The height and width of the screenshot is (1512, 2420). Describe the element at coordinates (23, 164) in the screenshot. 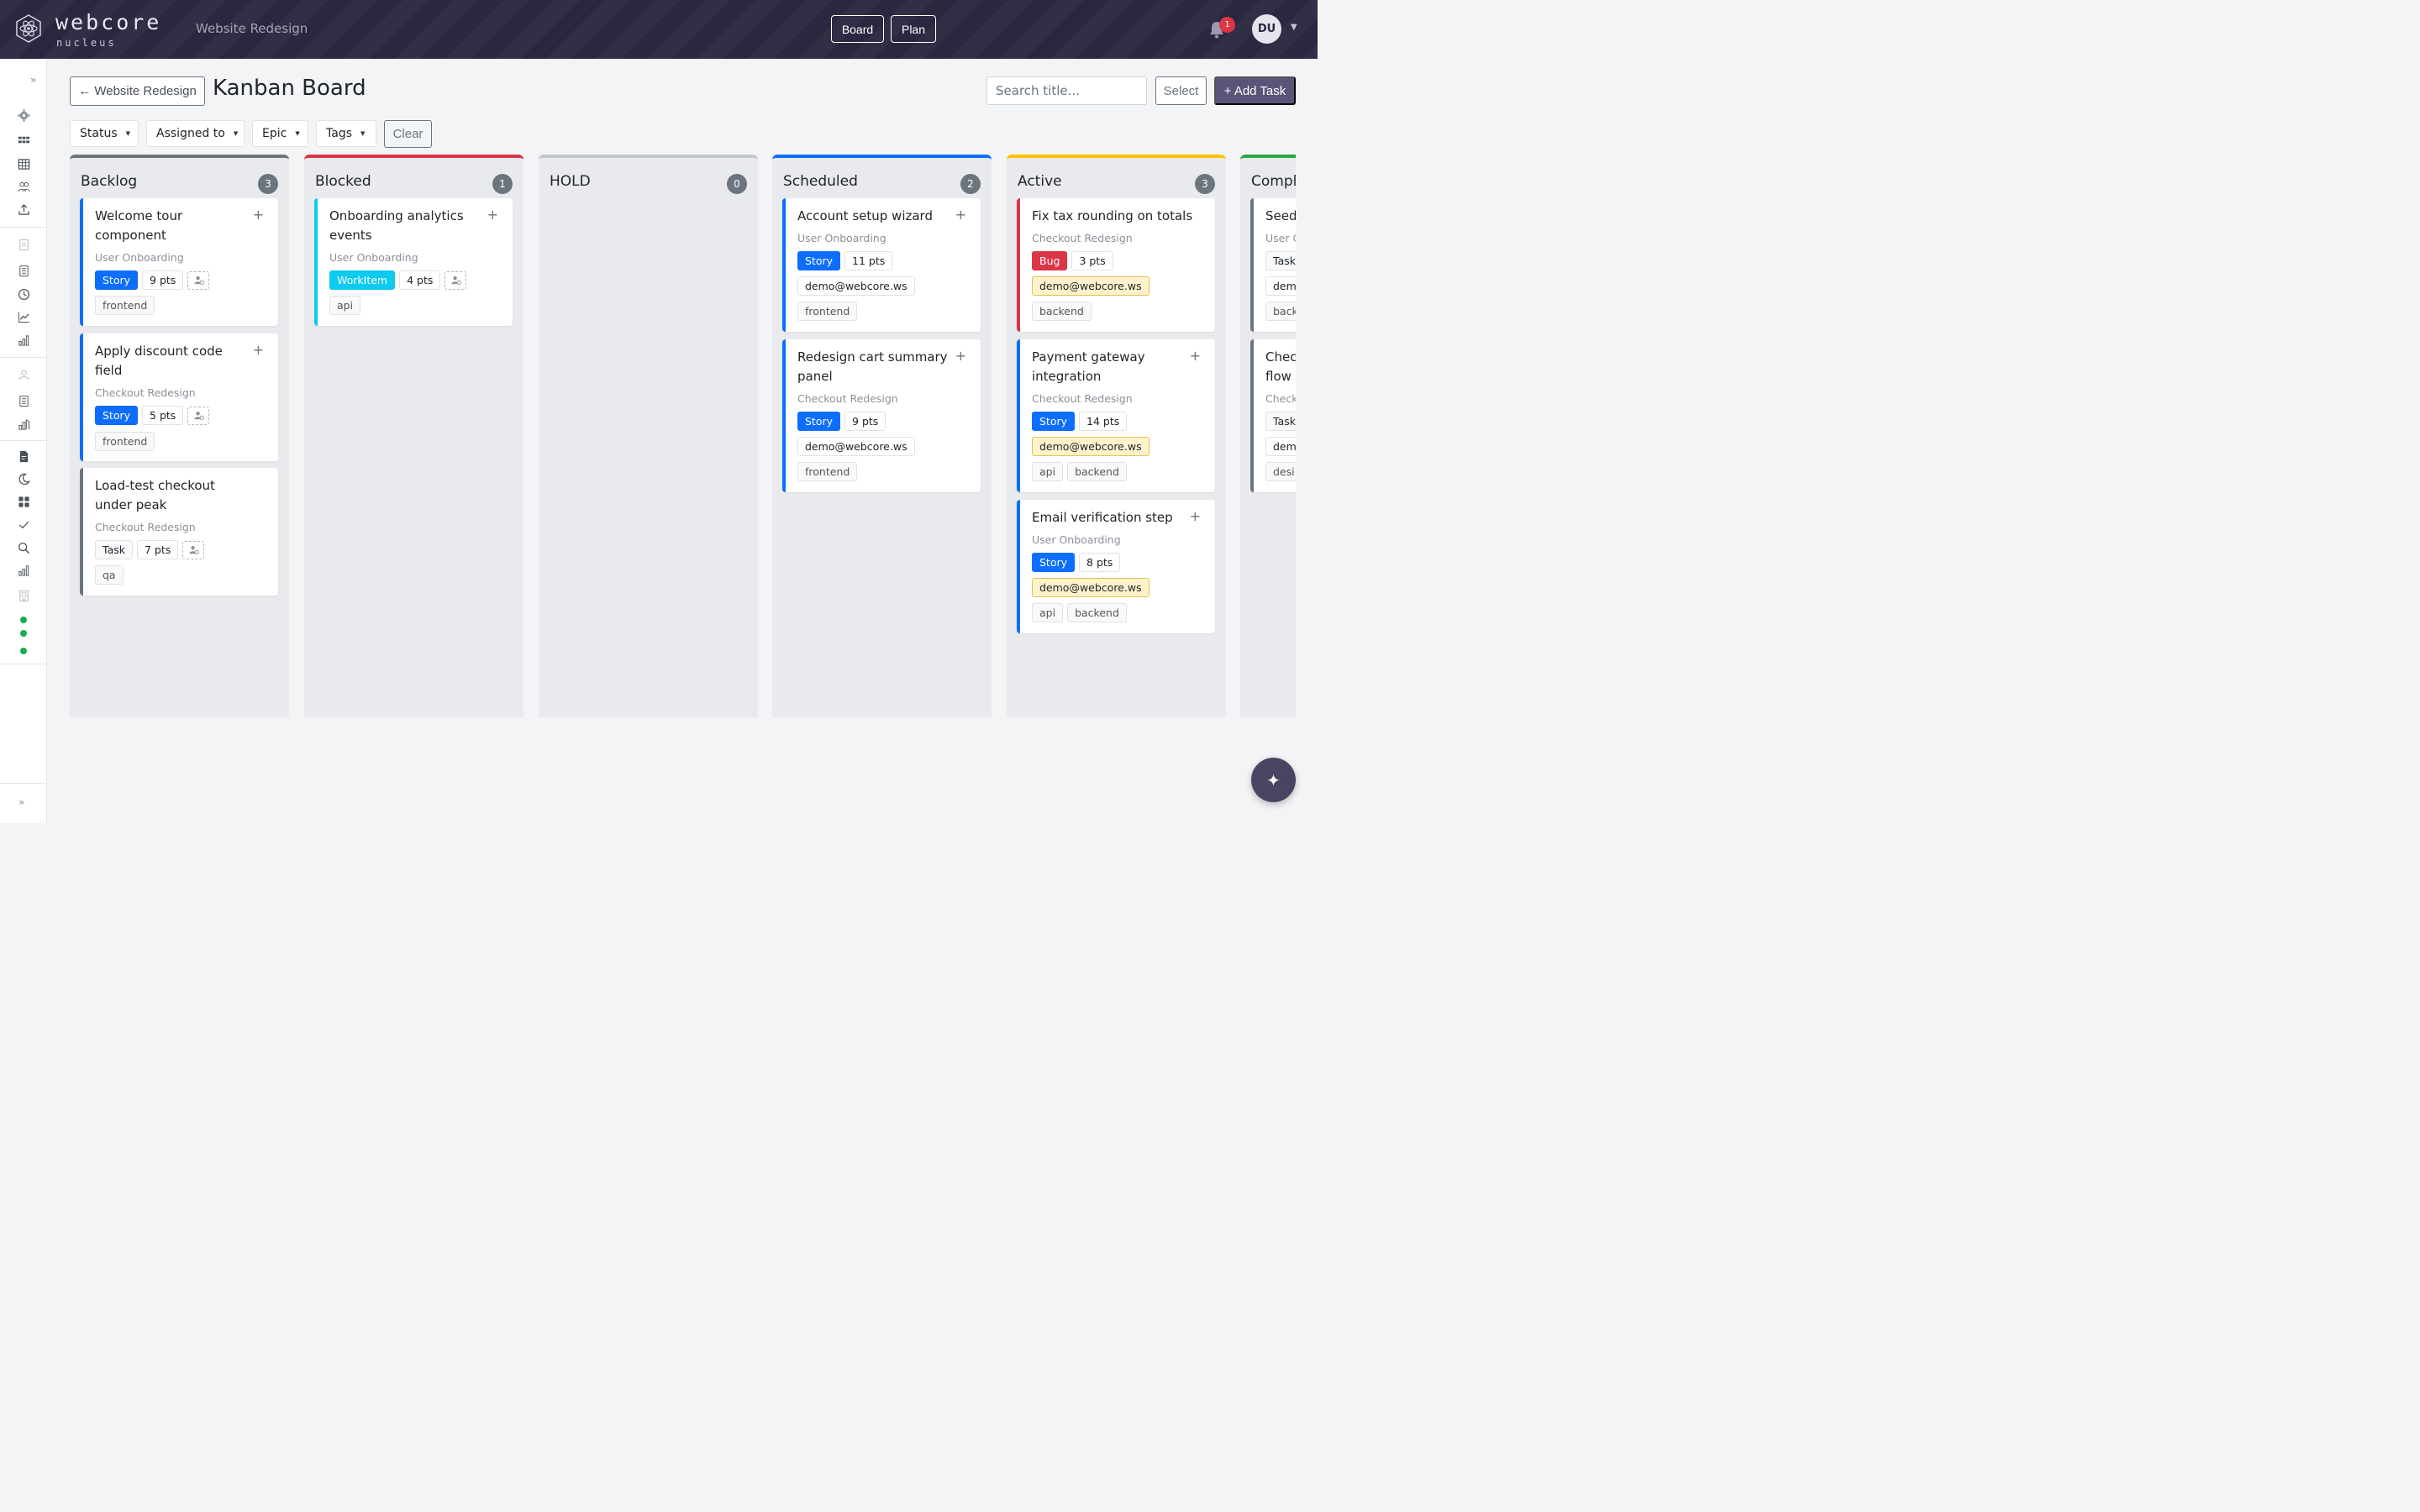

I see `table-icon` at that location.